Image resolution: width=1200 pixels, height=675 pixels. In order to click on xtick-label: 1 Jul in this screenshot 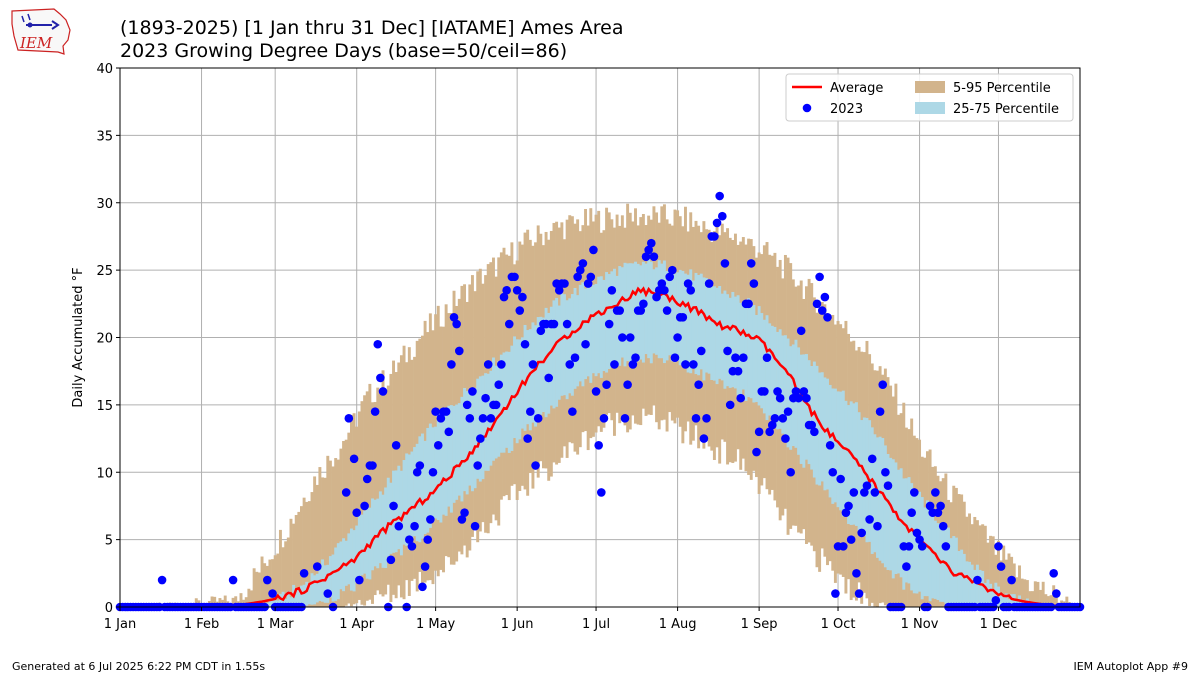, I will do `click(596, 624)`.